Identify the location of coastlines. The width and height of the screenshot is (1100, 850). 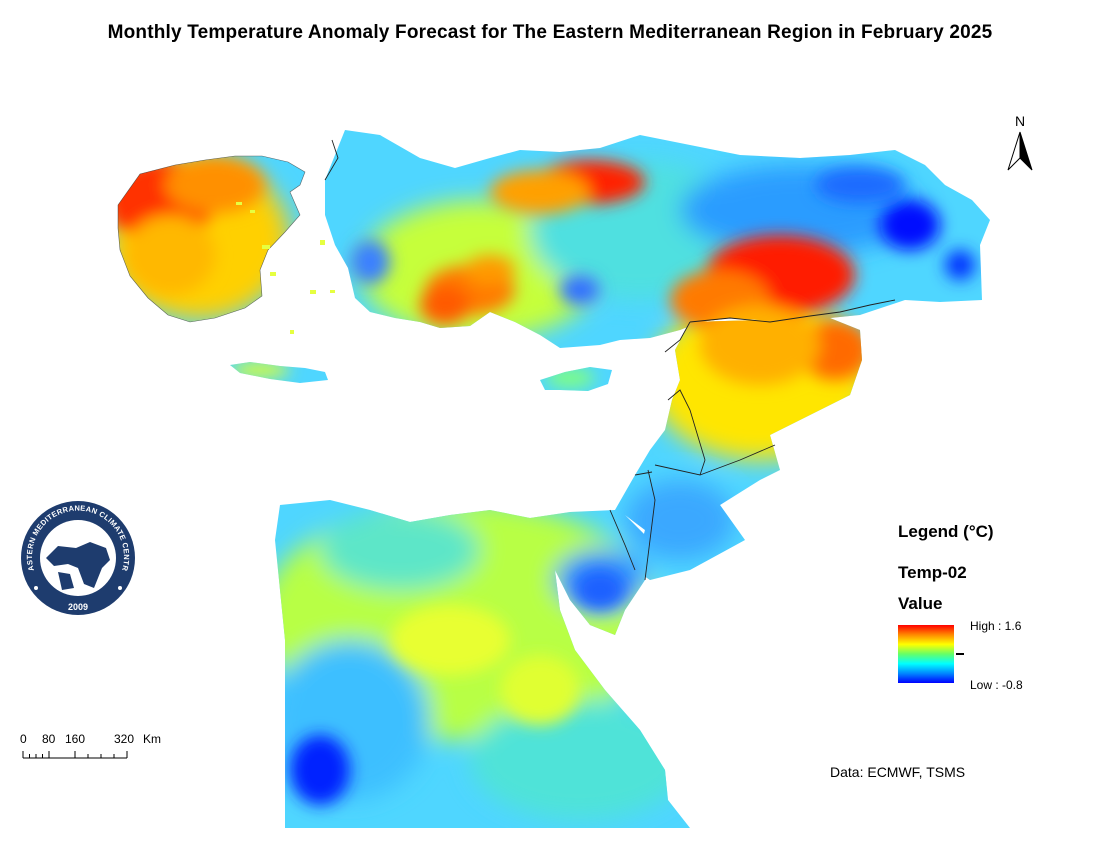
(211, 239).